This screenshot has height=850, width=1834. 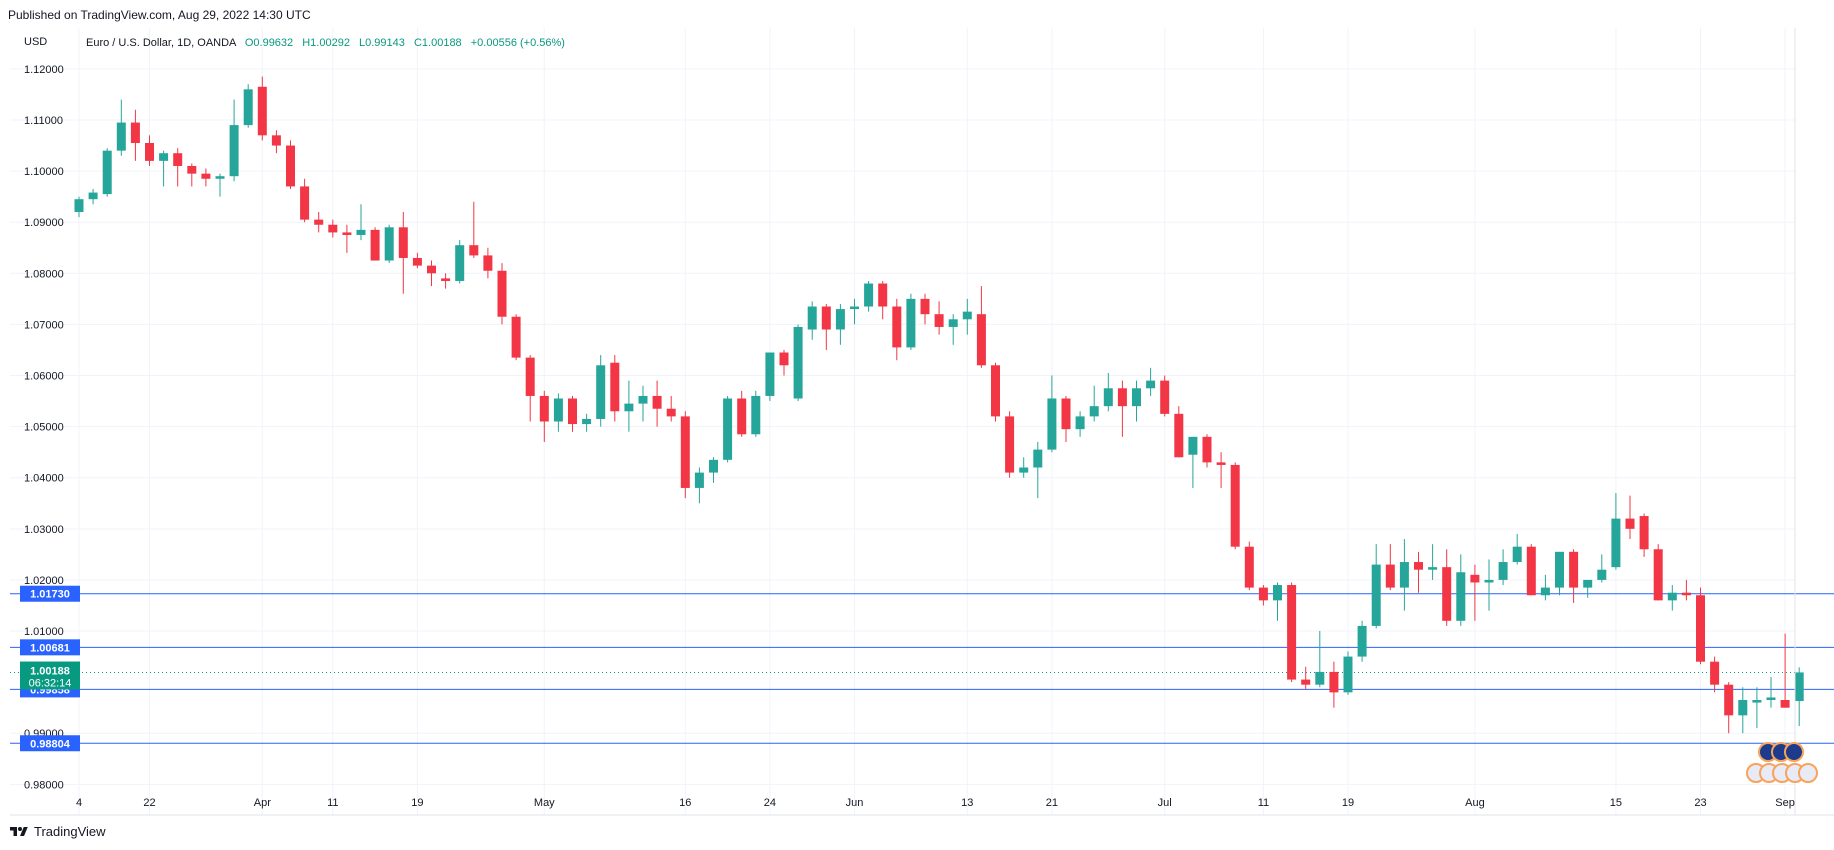 I want to click on time-tick-label: 13, so click(x=967, y=803).